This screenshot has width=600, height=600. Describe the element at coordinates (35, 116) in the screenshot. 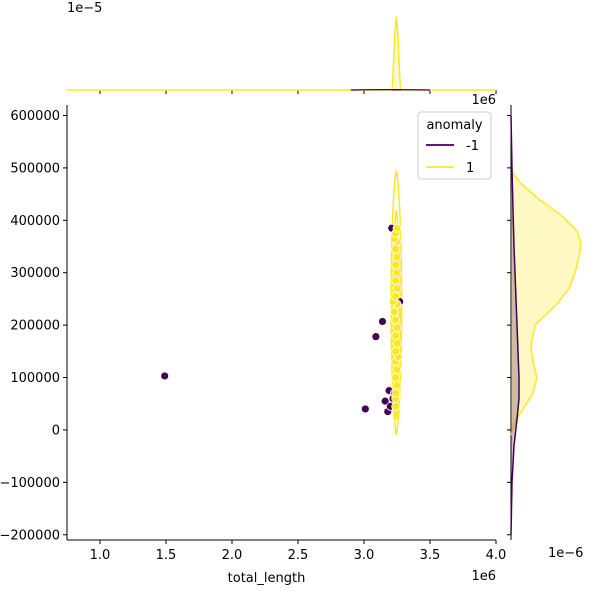

I see `y-tick-label: 600000` at that location.